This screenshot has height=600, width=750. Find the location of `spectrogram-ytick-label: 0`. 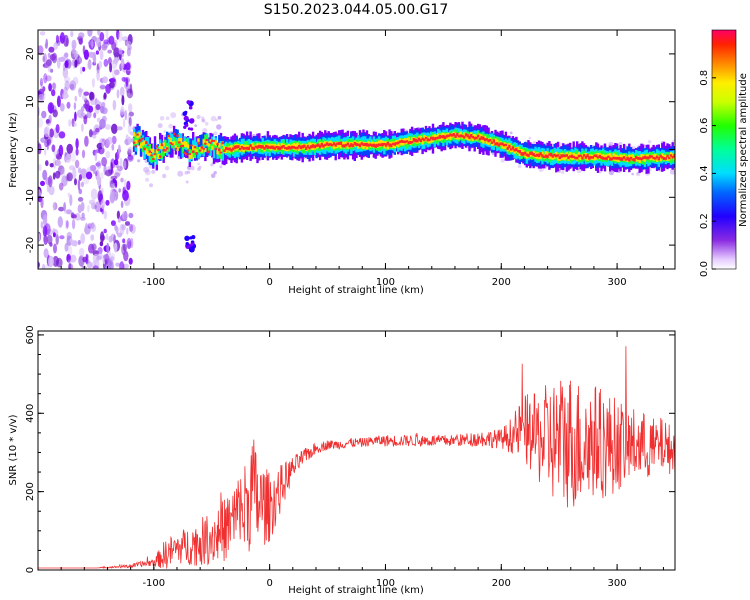

spectrogram-ytick-label: 0 is located at coordinates (30, 149).